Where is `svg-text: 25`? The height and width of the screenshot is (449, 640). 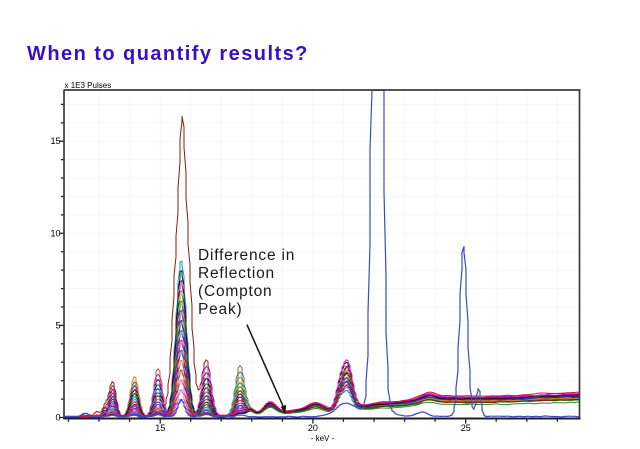
svg-text: 25 is located at coordinates (466, 428).